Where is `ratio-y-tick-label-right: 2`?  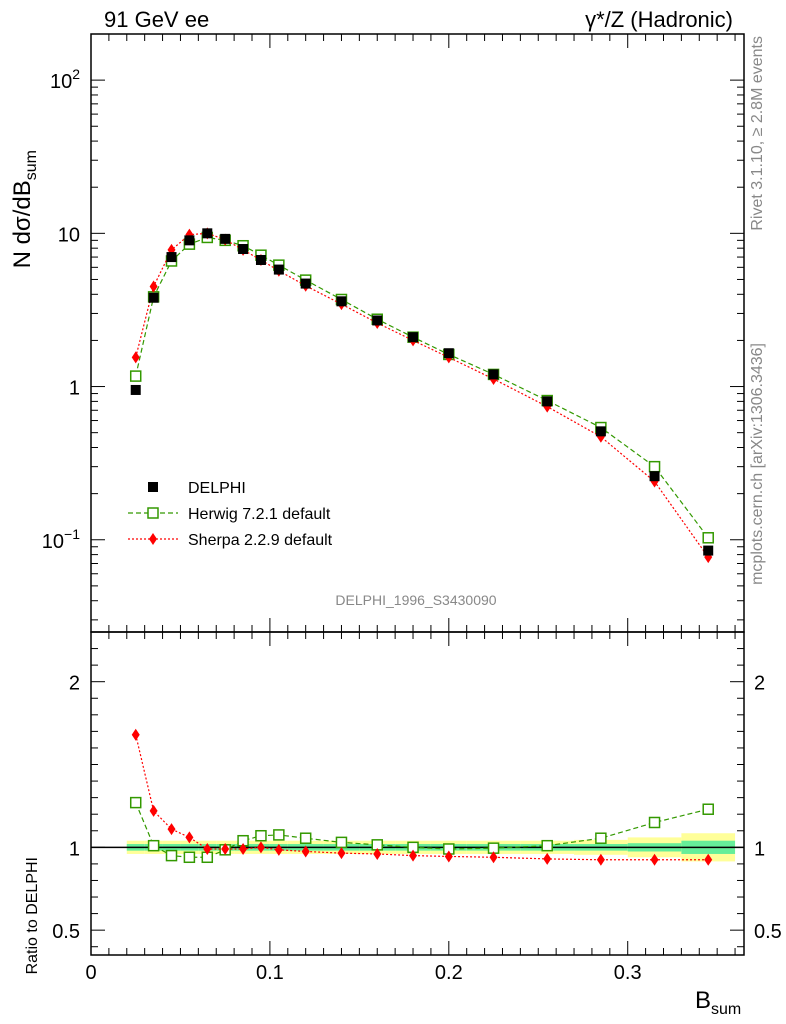 ratio-y-tick-label-right: 2 is located at coordinates (759, 684).